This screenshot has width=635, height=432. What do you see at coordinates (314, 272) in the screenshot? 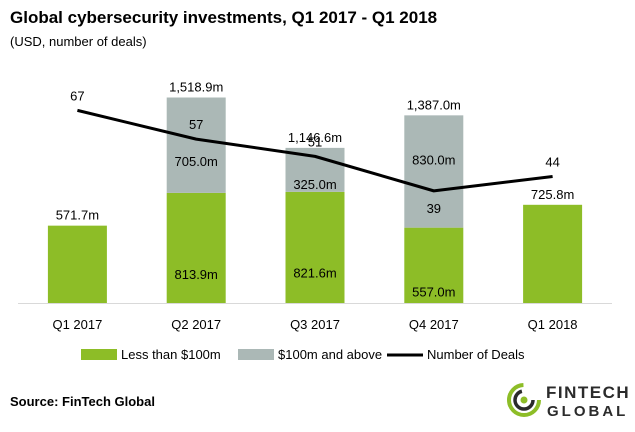
I see `segment-label-under-100m-3: 821.6m` at bounding box center [314, 272].